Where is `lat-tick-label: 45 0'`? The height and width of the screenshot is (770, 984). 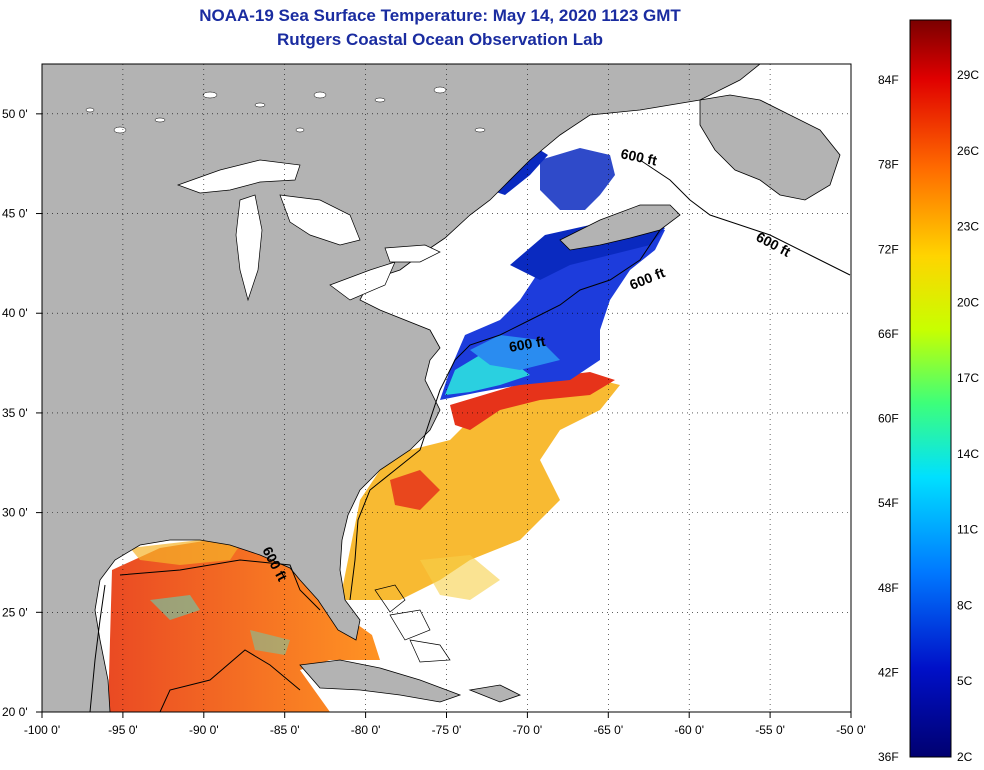 lat-tick-label: 45 0' is located at coordinates (15, 214).